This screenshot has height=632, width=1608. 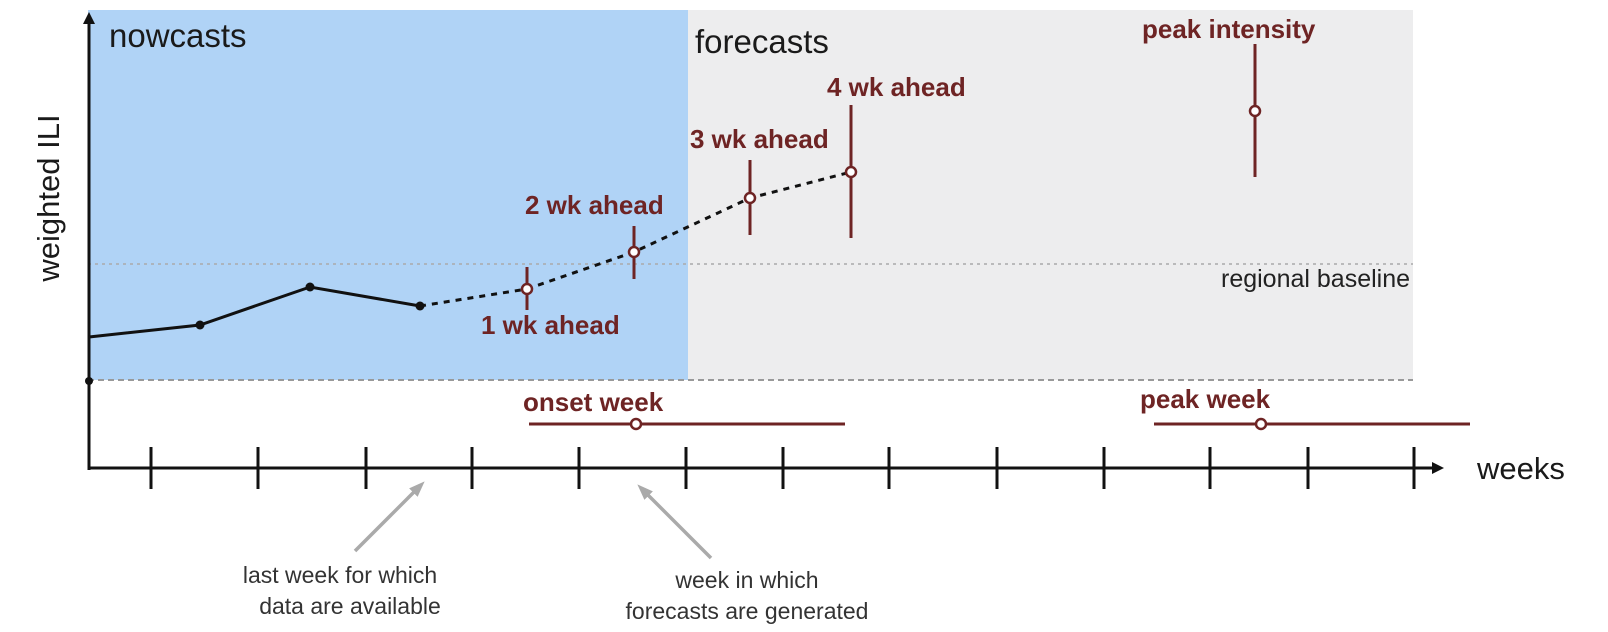 I want to click on forecast-peak-intensity, so click(x=1255, y=110).